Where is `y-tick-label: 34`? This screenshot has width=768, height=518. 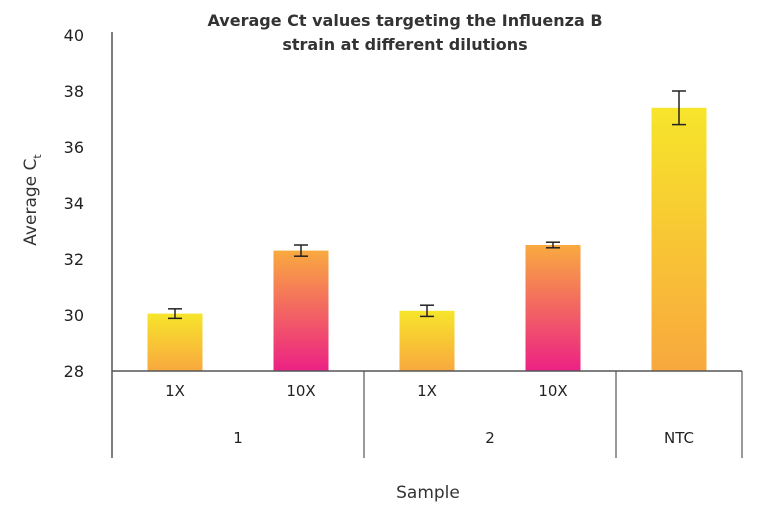
y-tick-label: 34 is located at coordinates (74, 203).